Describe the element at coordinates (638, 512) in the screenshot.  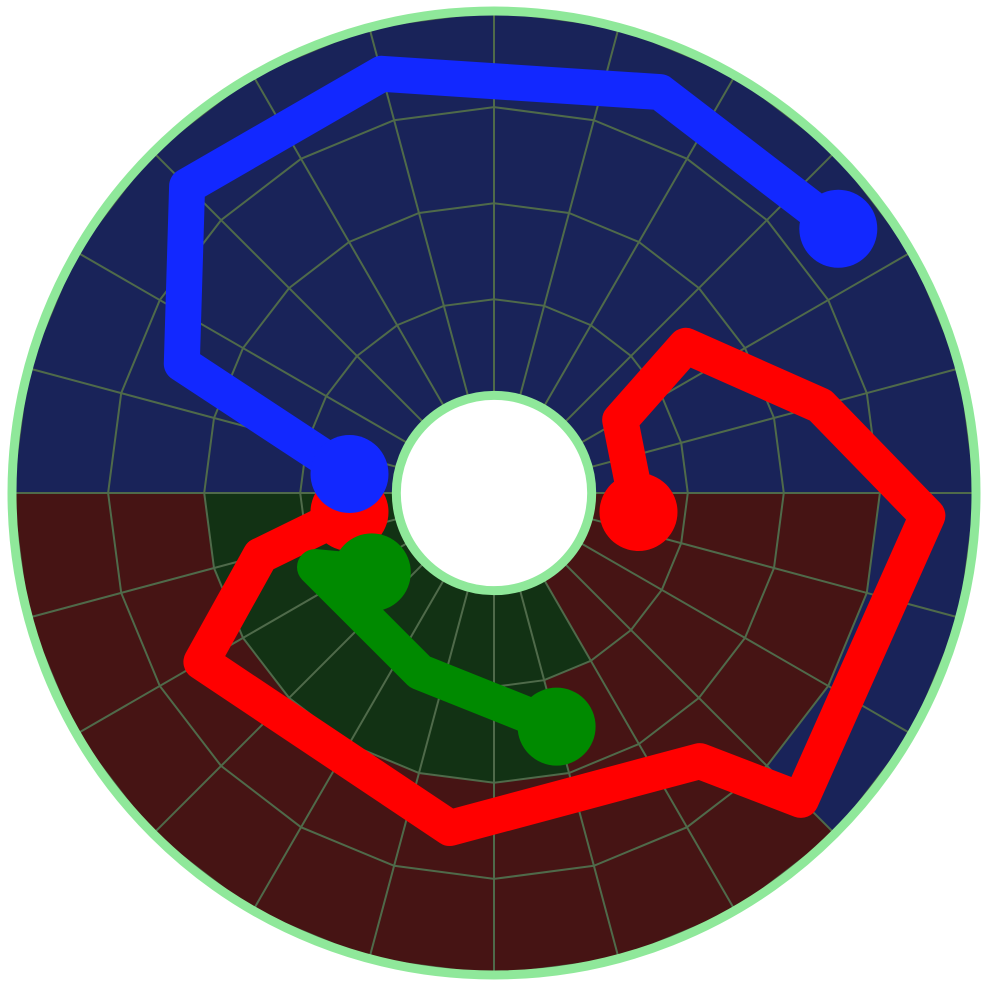
I see `red-endpoint-dot` at that location.